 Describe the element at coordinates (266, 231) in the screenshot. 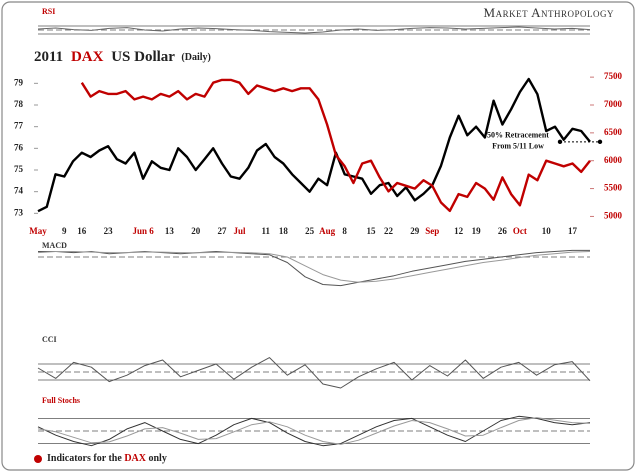

I see `x-tick-label: 11` at that location.